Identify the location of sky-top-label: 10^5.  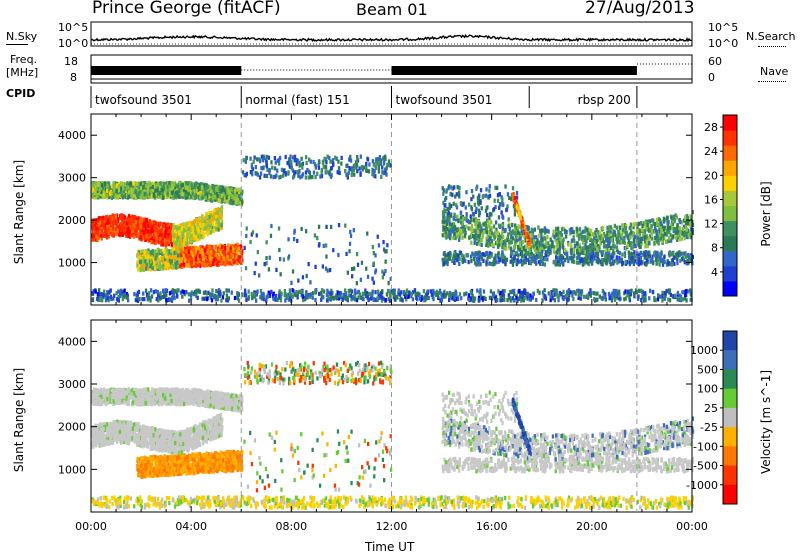
(73, 27).